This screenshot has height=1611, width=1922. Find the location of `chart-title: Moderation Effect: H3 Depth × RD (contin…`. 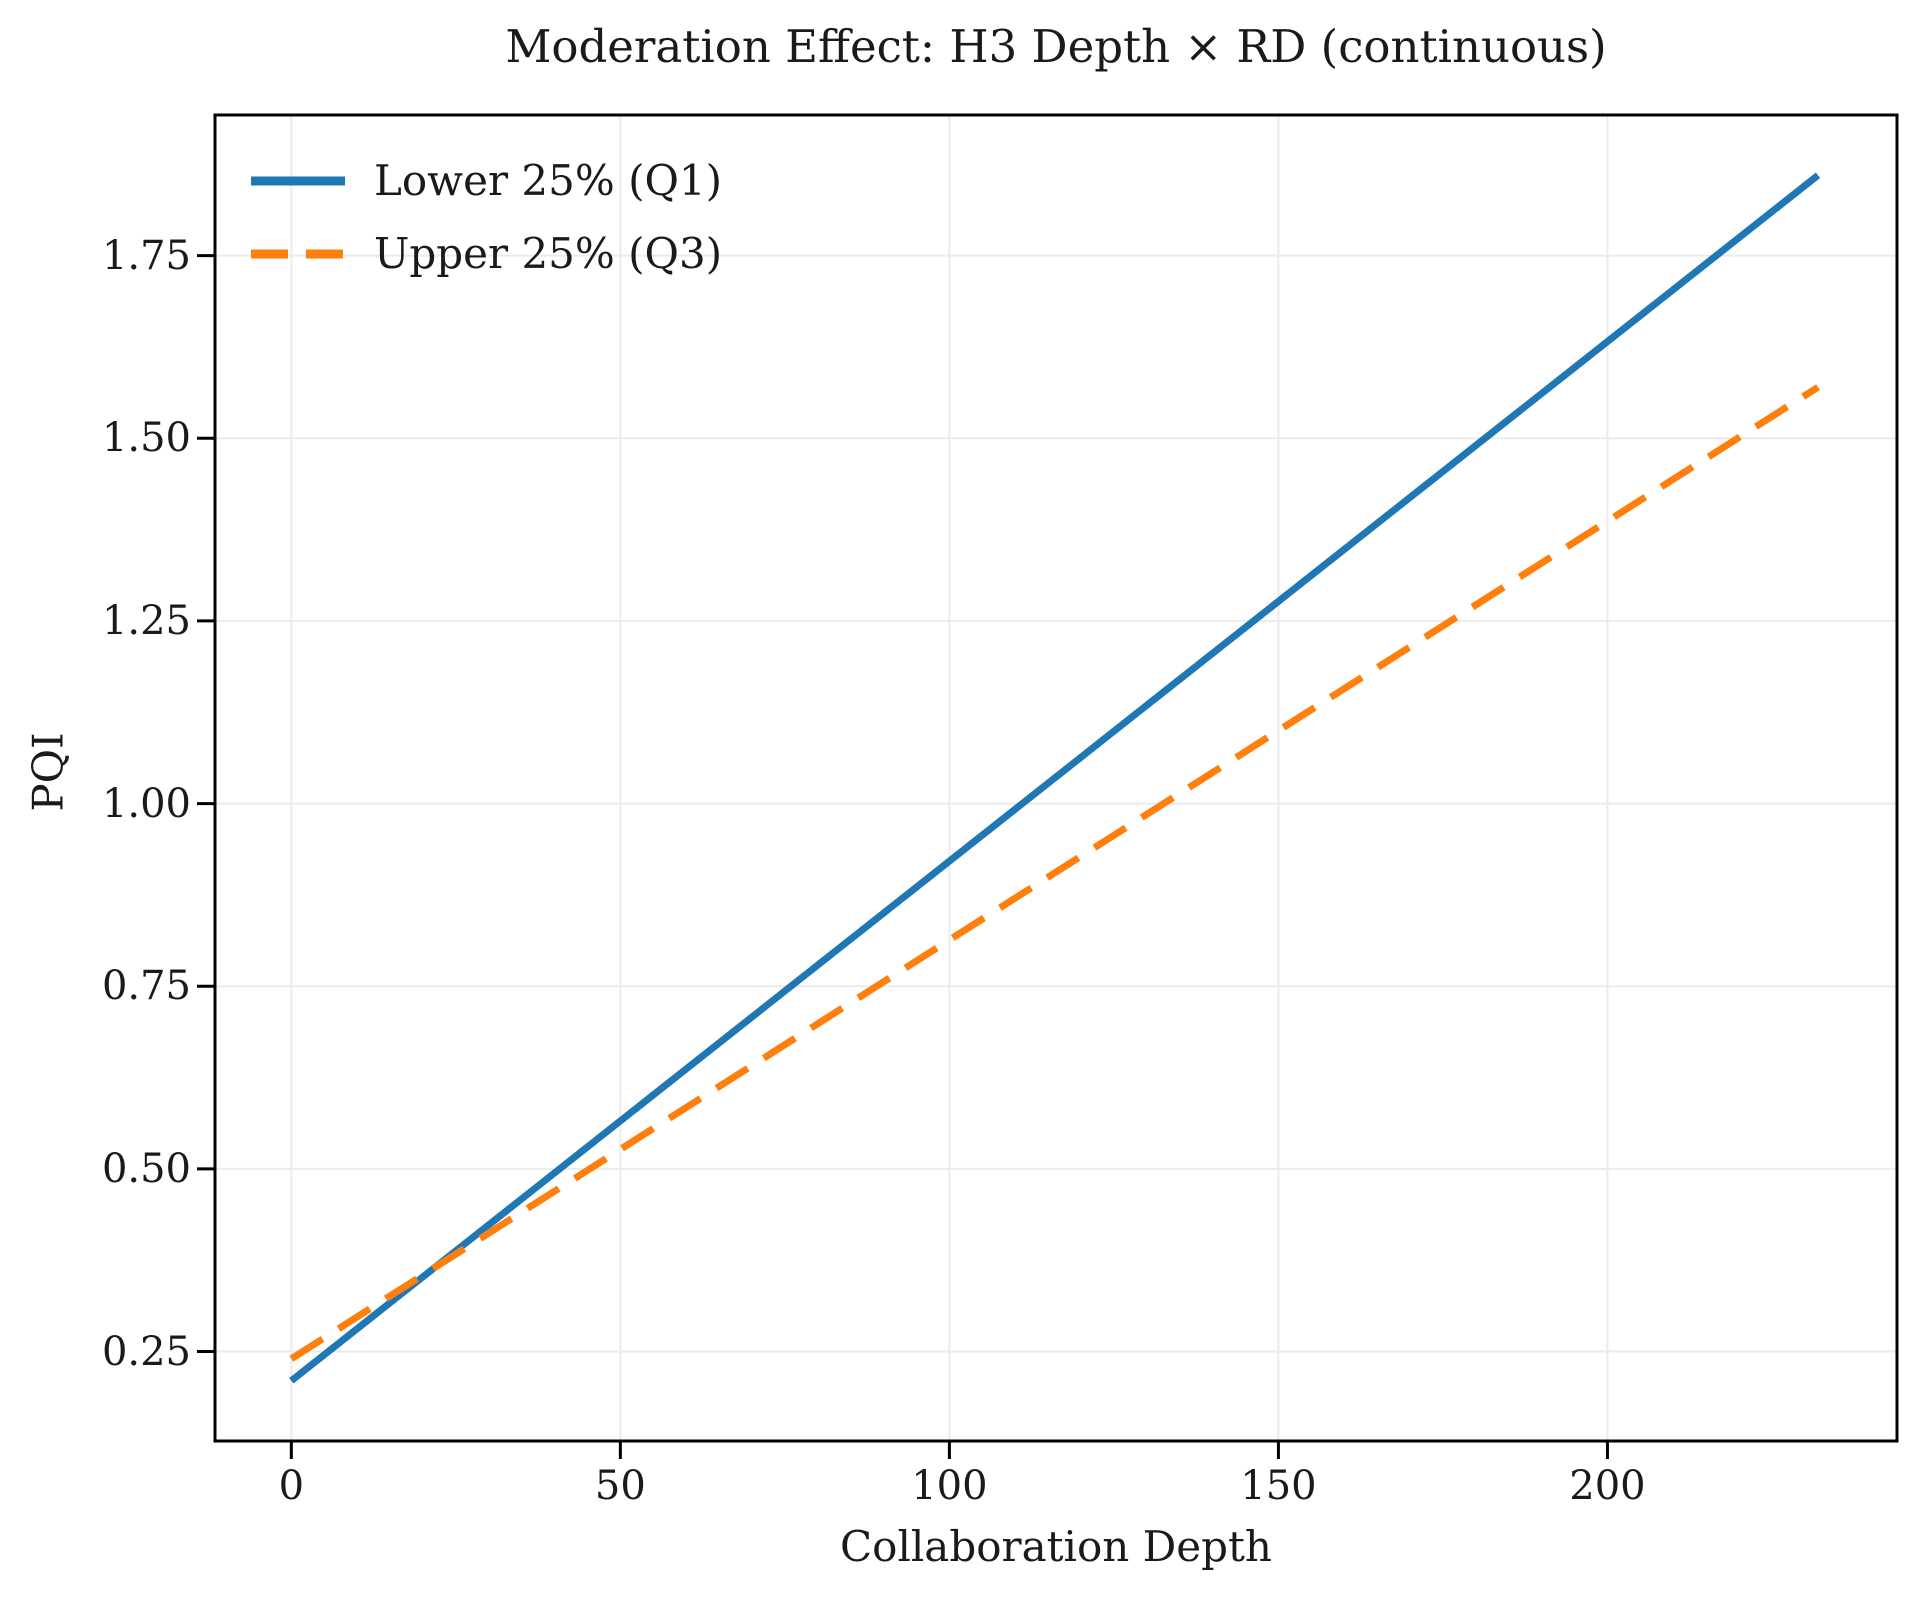

chart-title: Moderation Effect: H3 Depth × RD (contin… is located at coordinates (1056, 46).